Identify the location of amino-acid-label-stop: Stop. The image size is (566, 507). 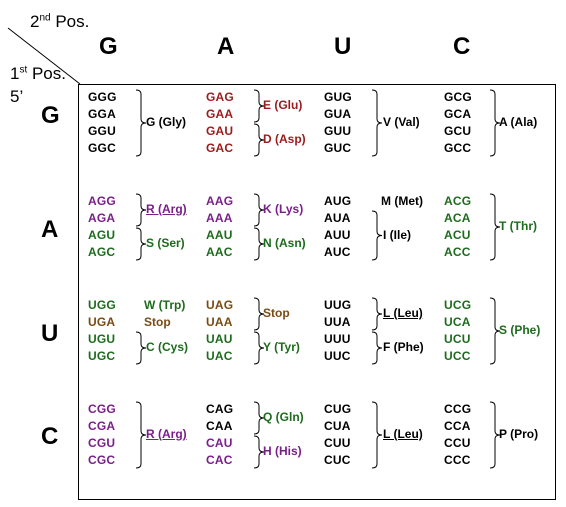
(276, 313).